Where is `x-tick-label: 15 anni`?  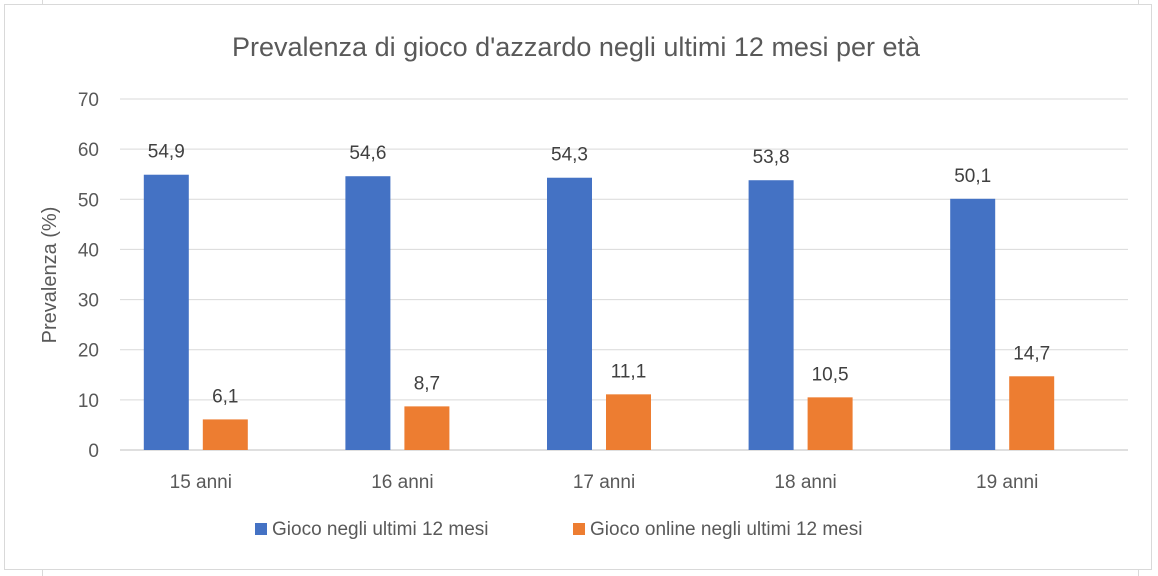
x-tick-label: 15 anni is located at coordinates (201, 482).